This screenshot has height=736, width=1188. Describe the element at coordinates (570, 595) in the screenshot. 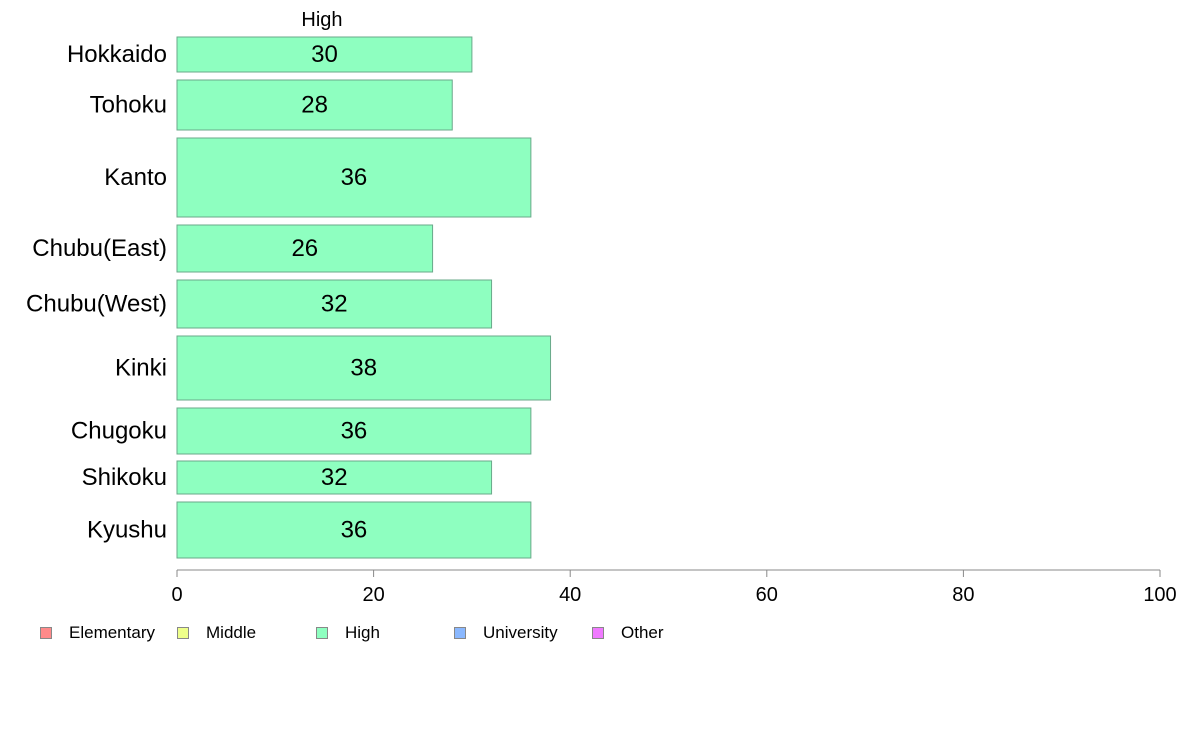

I see `x-tick-label-40: 40` at that location.